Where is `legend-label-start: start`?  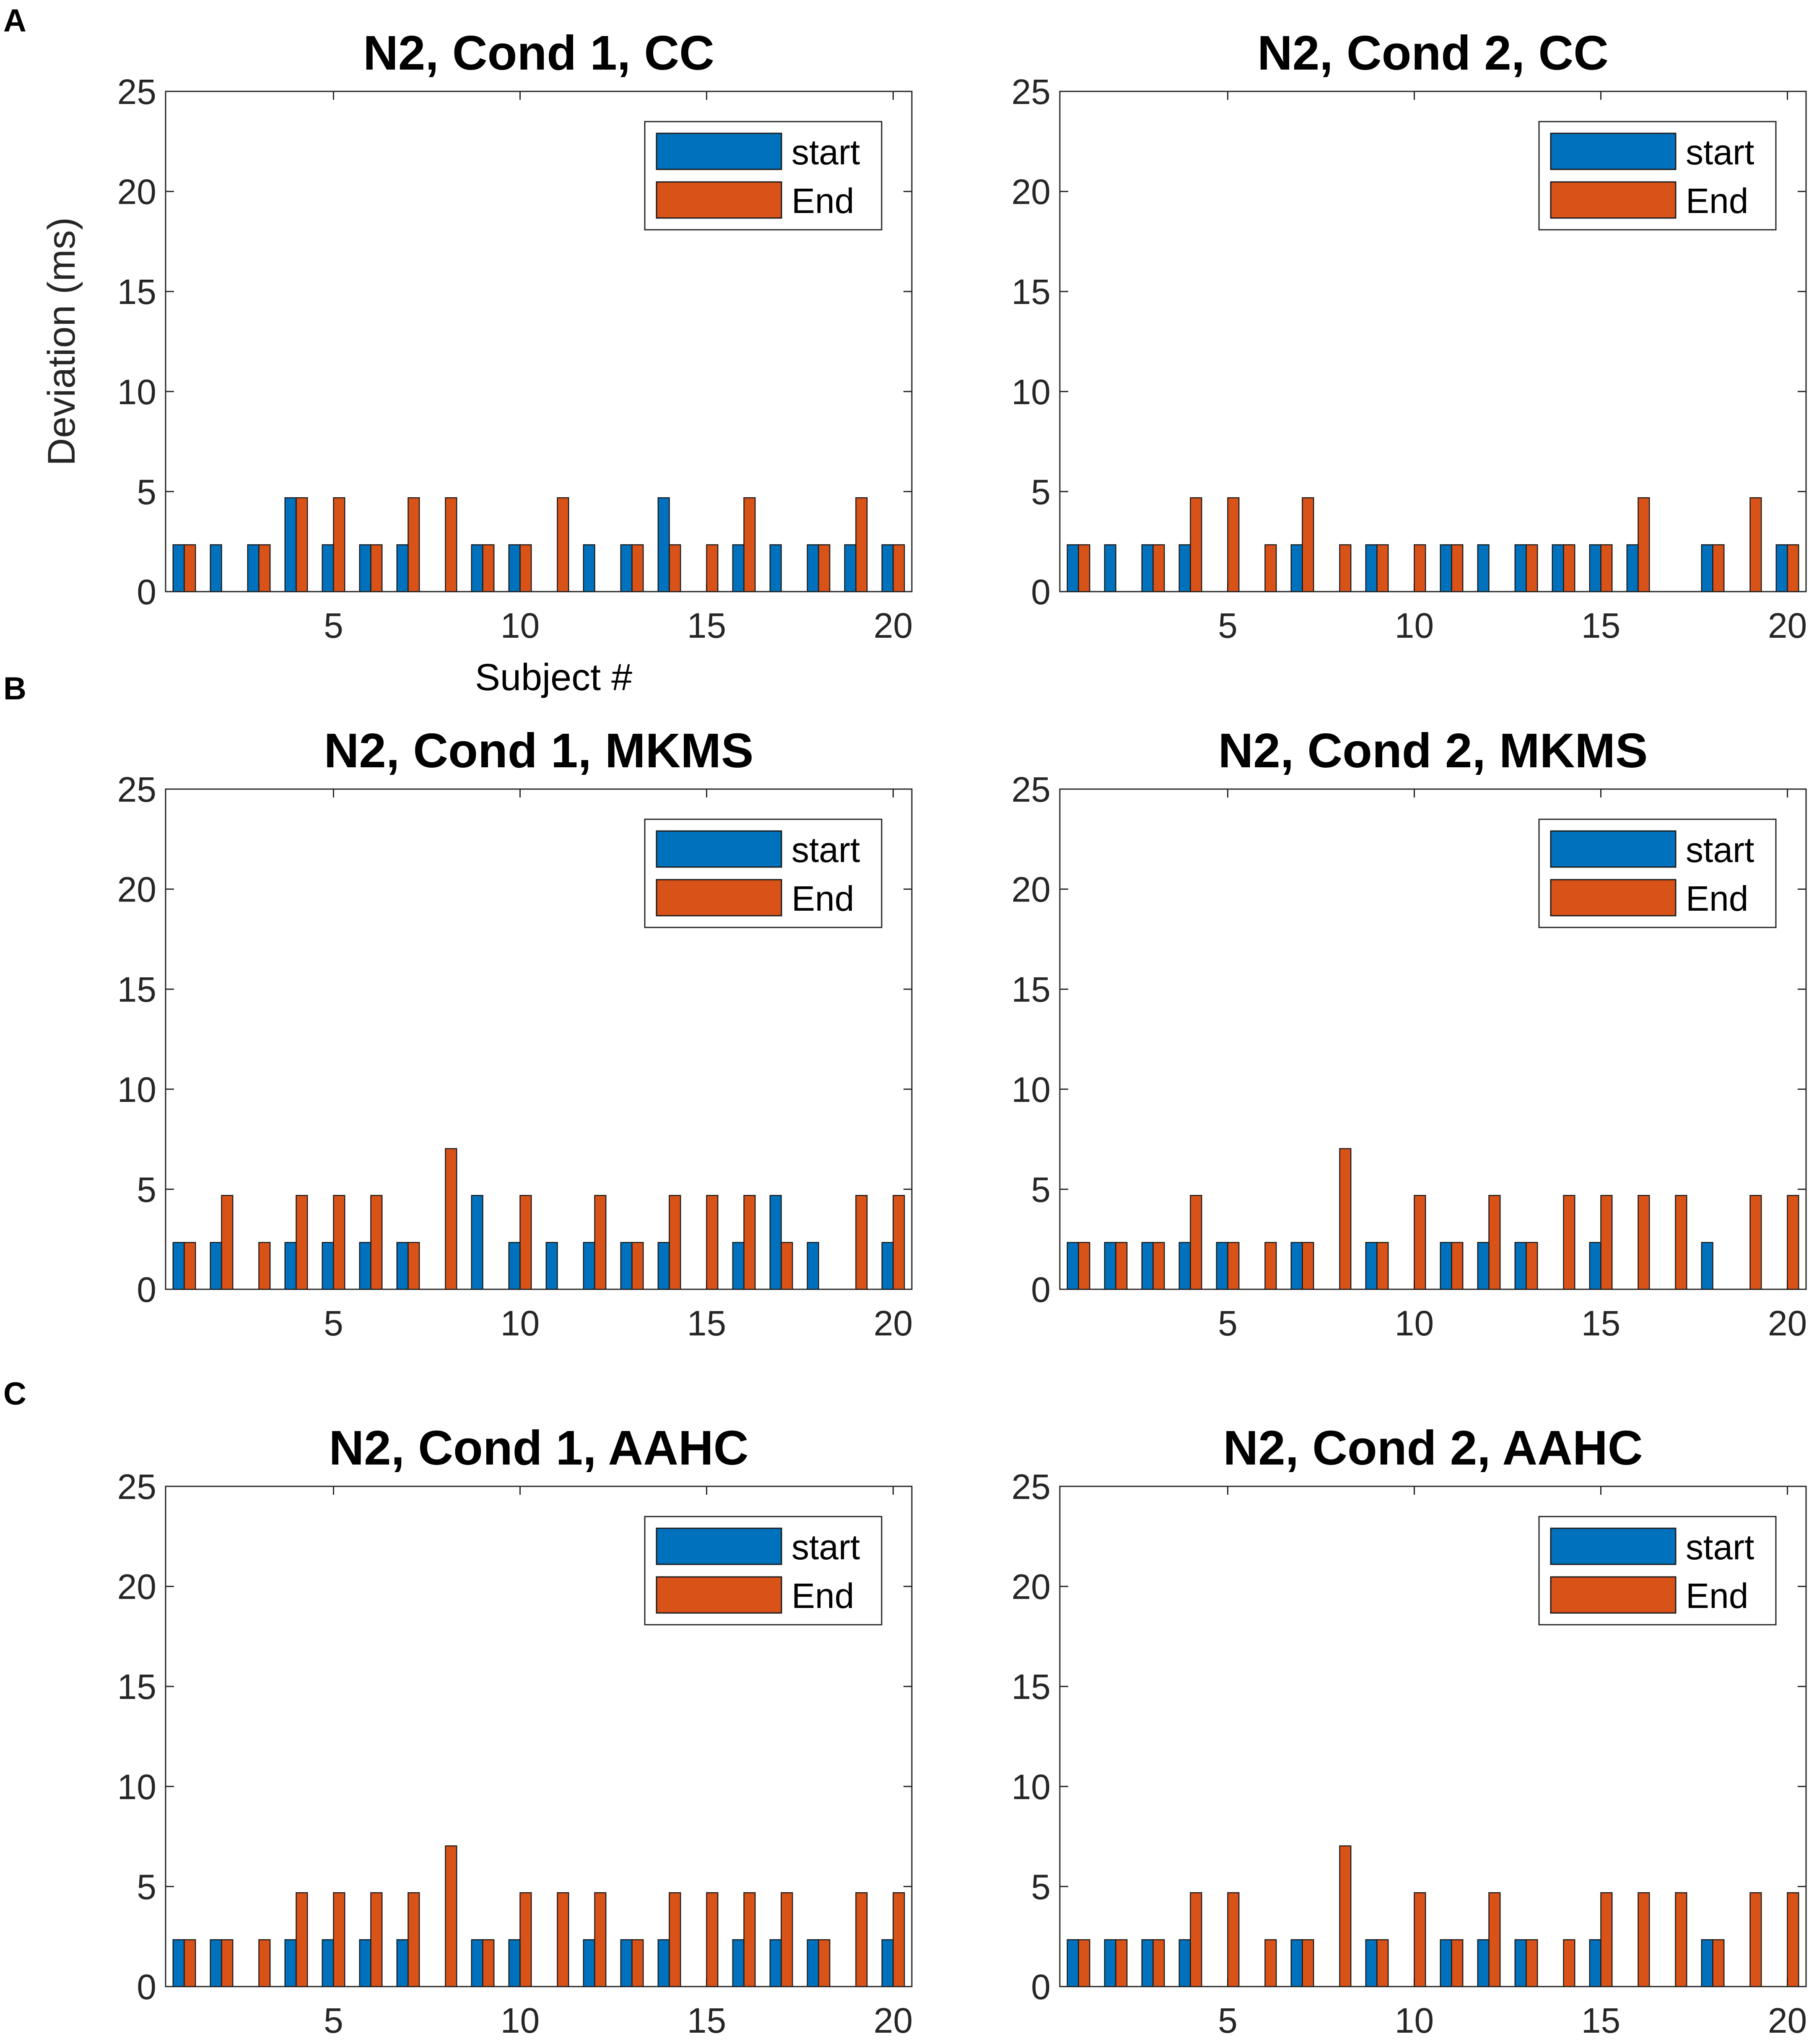
legend-label-start: start is located at coordinates (1720, 152).